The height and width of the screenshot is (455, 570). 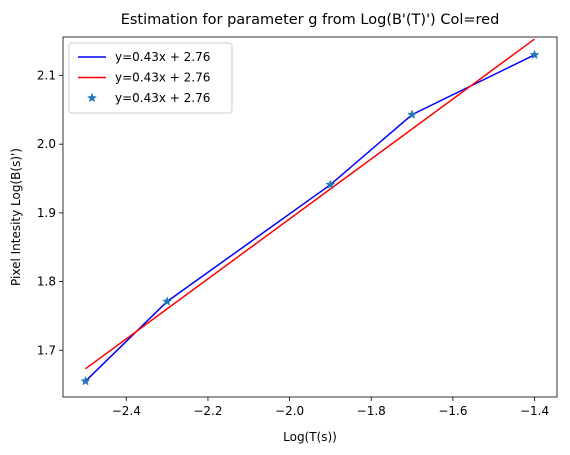 What do you see at coordinates (452, 411) in the screenshot?
I see `x-tick-label: −1.6` at bounding box center [452, 411].